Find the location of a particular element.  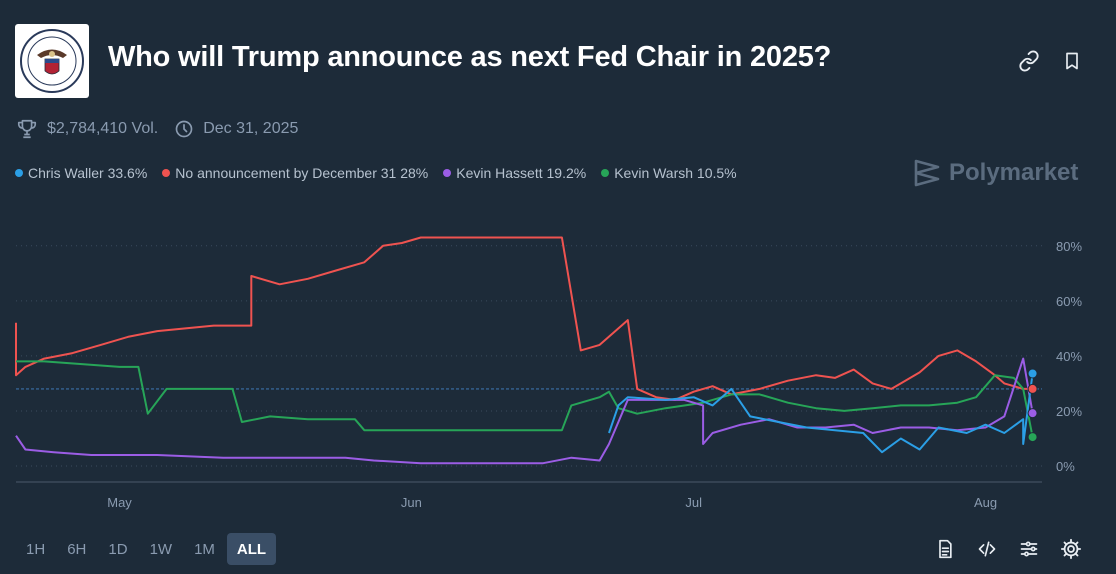

legend-label: No announcement by December 31 28% is located at coordinates (302, 173).